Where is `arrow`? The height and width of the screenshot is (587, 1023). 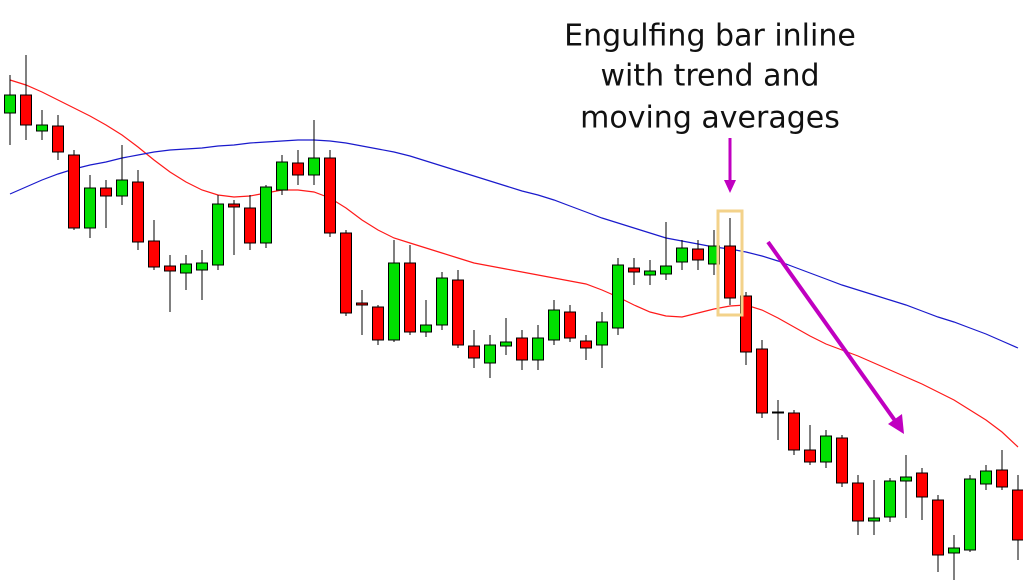 arrow is located at coordinates (832, 332).